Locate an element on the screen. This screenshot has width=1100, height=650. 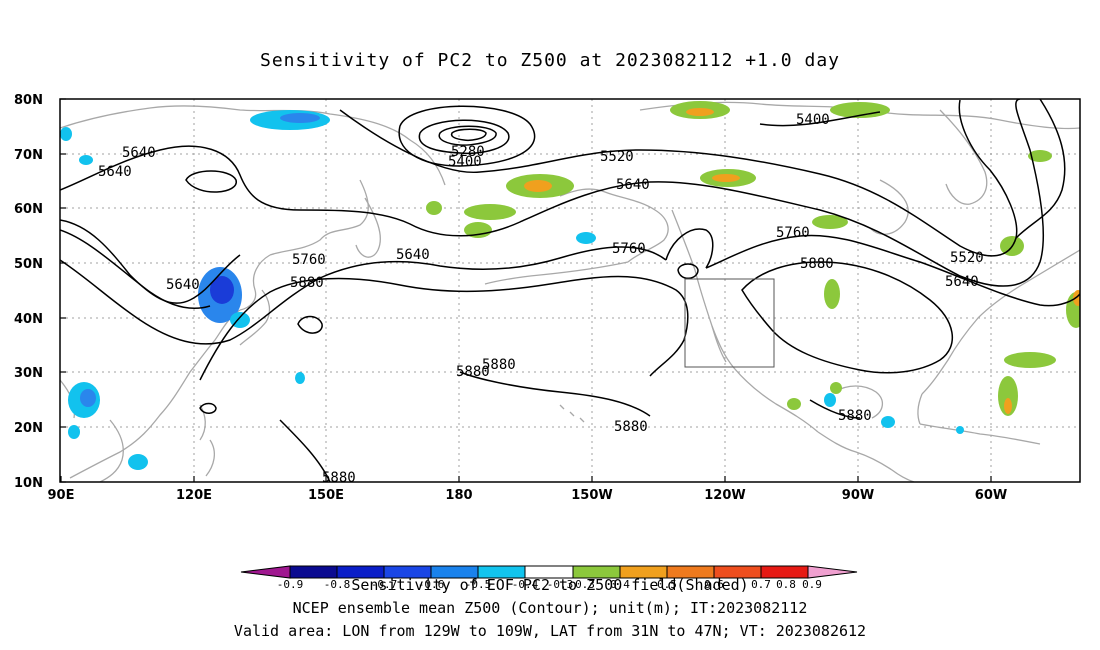
contour-5880-south is located at coordinates (555, 394).